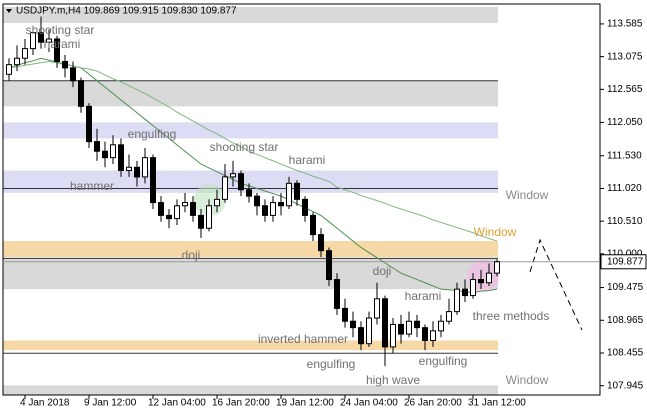 This screenshot has height=411, width=647. I want to click on y-tick-label: 109.475, so click(625, 287).